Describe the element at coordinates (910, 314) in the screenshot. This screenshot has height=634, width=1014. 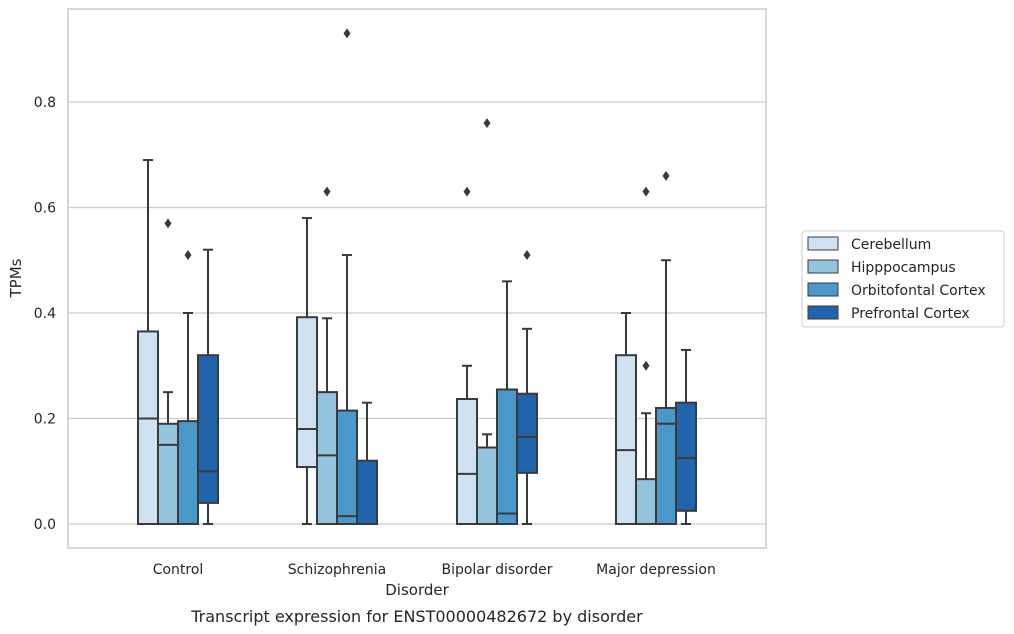
I see `legend-label: Prefrontal Cortex` at that location.